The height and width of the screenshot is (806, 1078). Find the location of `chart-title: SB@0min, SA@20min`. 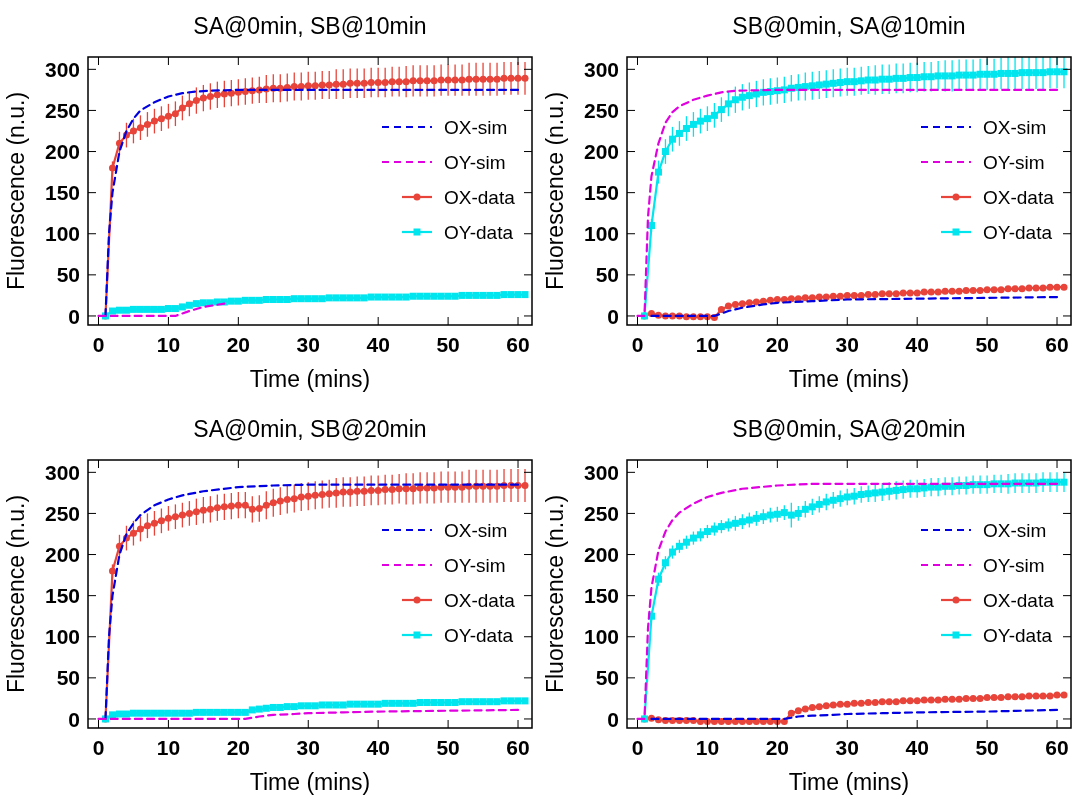

chart-title: SB@0min, SA@20min is located at coordinates (849, 429).